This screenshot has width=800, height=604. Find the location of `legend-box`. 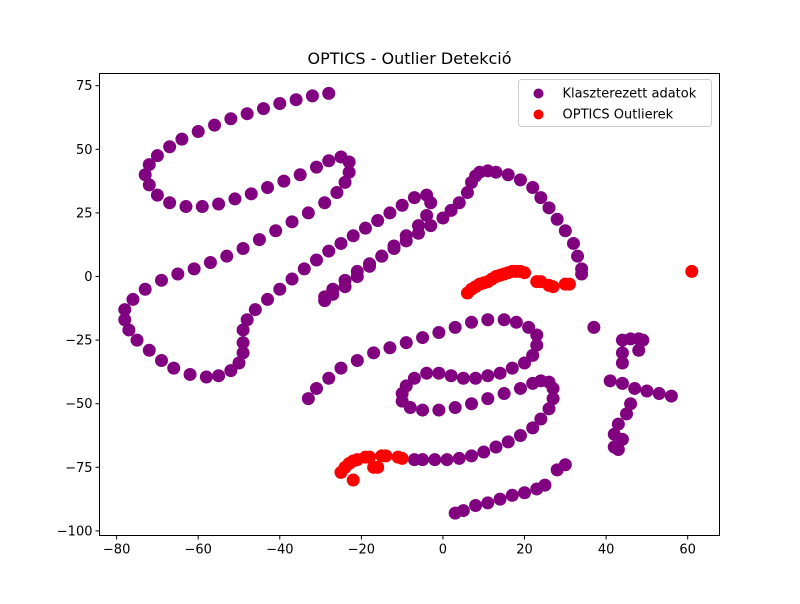

legend-box is located at coordinates (615, 103).